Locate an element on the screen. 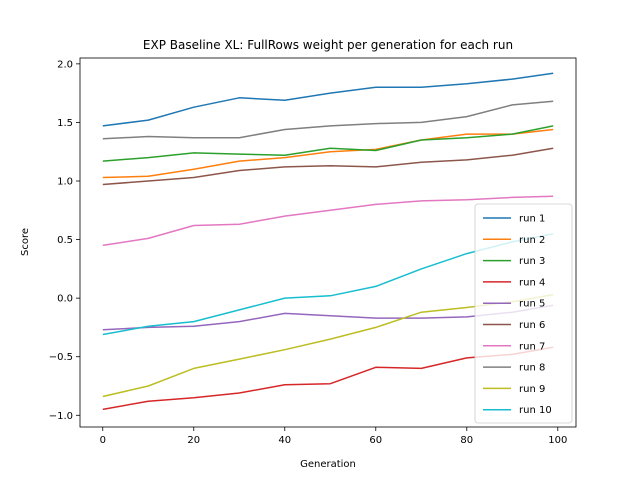 The image size is (640, 480). y-tick-label: 0.0 is located at coordinates (65, 299).